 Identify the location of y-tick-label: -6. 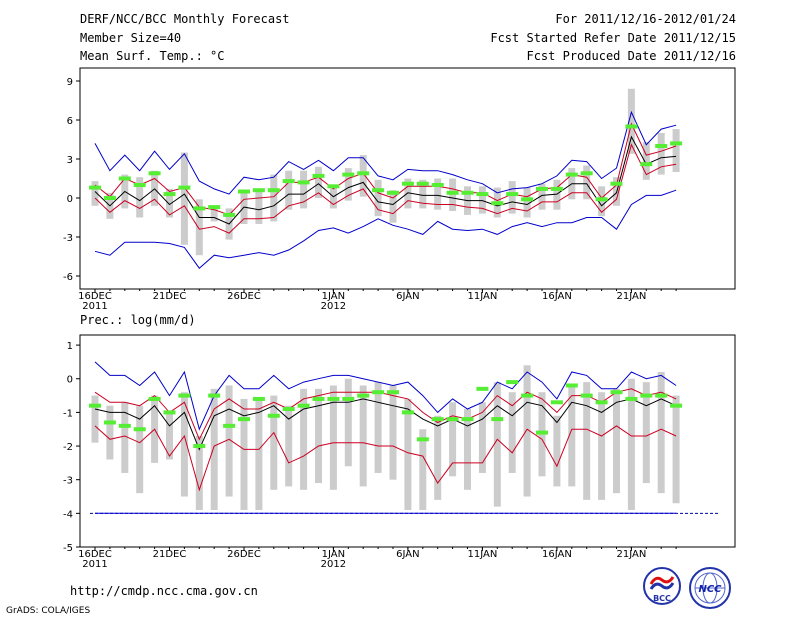
(68, 277).